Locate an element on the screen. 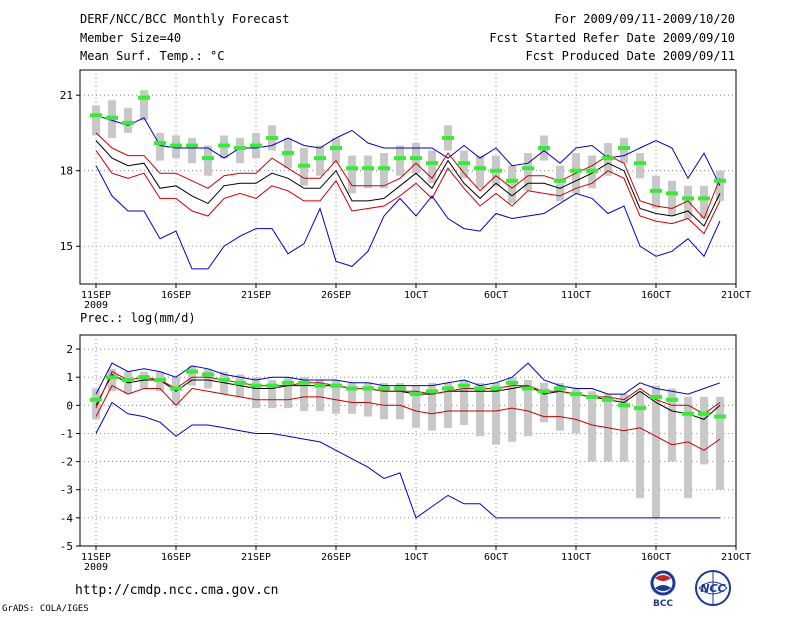  member-size-label: Member Size=40 is located at coordinates (131, 38).